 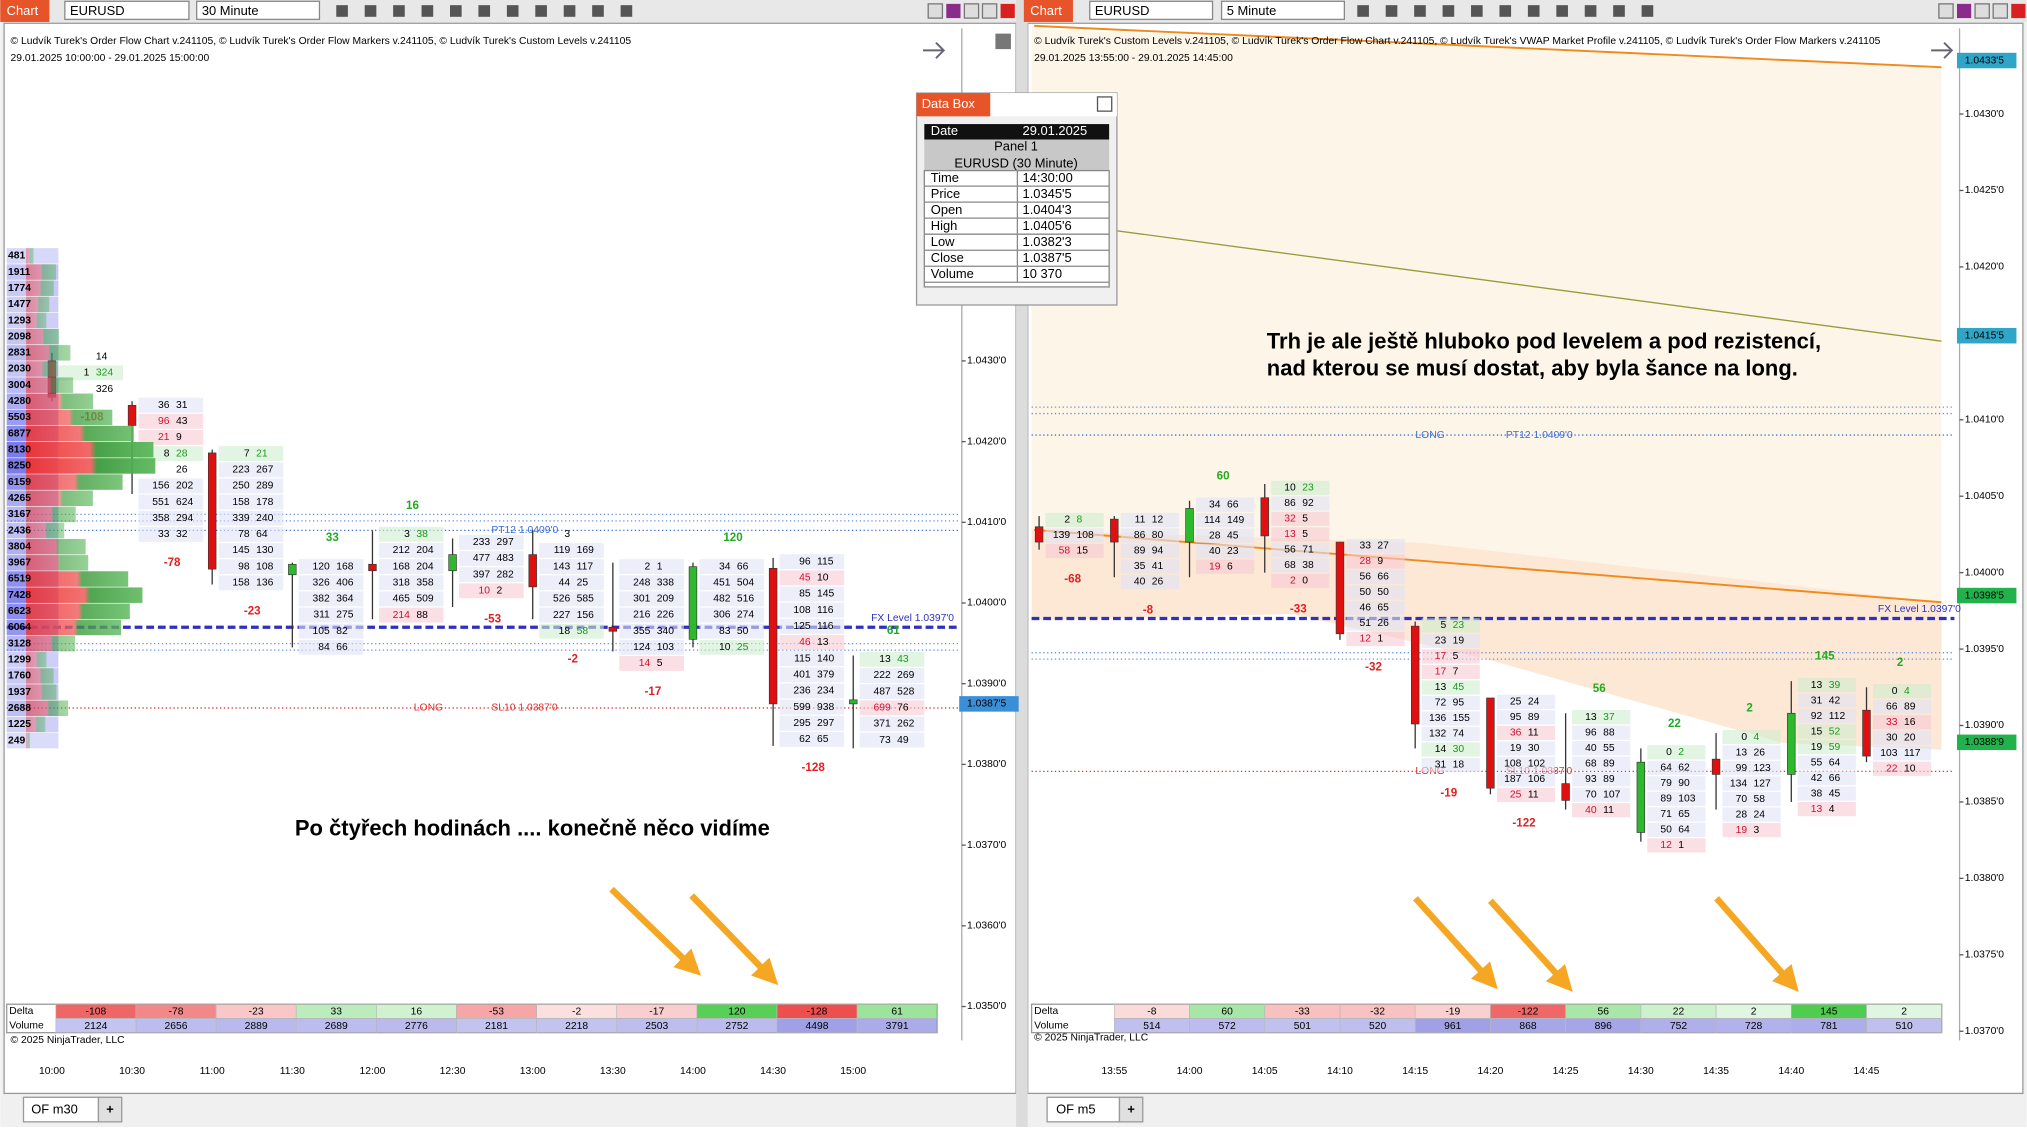 What do you see at coordinates (1448, 793) in the screenshot?
I see `bar-delta-label: -19` at bounding box center [1448, 793].